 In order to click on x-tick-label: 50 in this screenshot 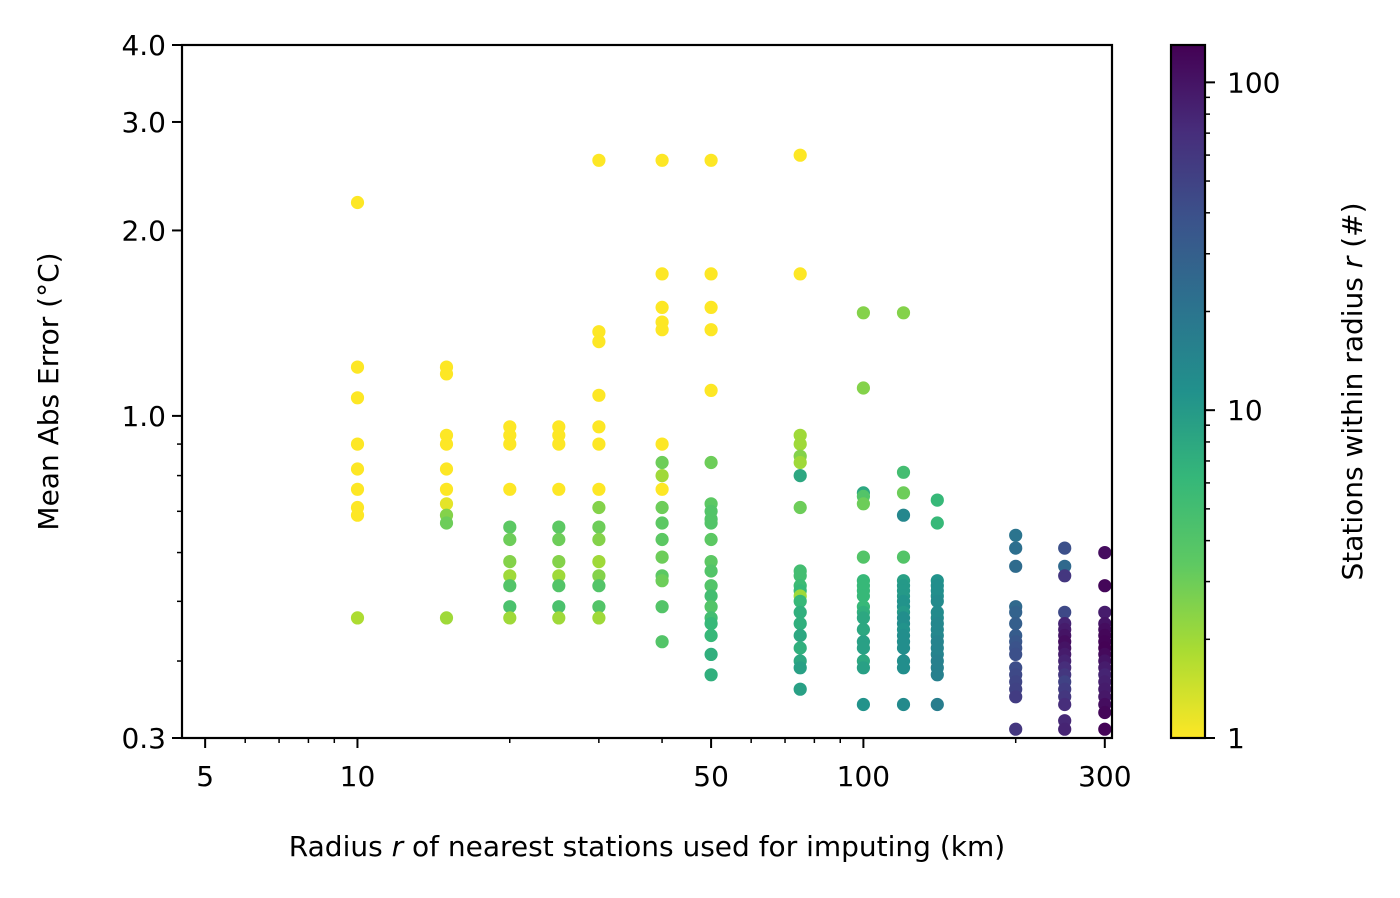, I will do `click(711, 776)`.